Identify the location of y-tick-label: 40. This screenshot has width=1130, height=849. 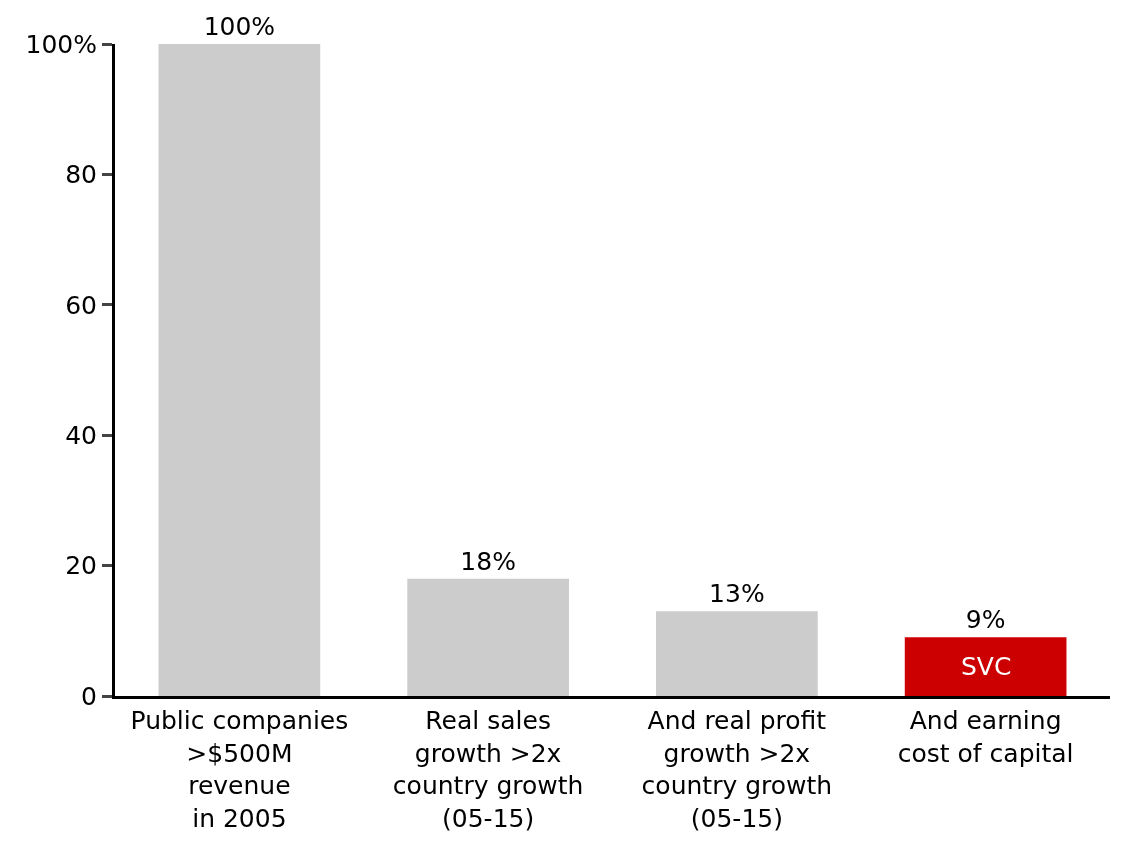
(81, 435).